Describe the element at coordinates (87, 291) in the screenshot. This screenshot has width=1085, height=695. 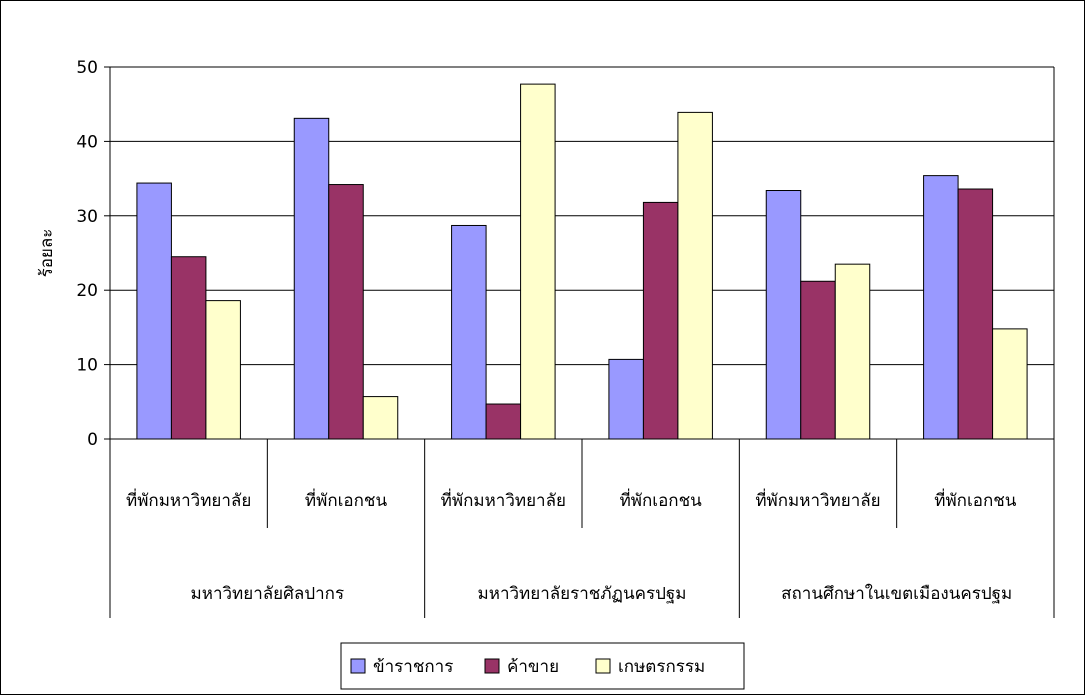
I see `y-tick-label: 20` at that location.